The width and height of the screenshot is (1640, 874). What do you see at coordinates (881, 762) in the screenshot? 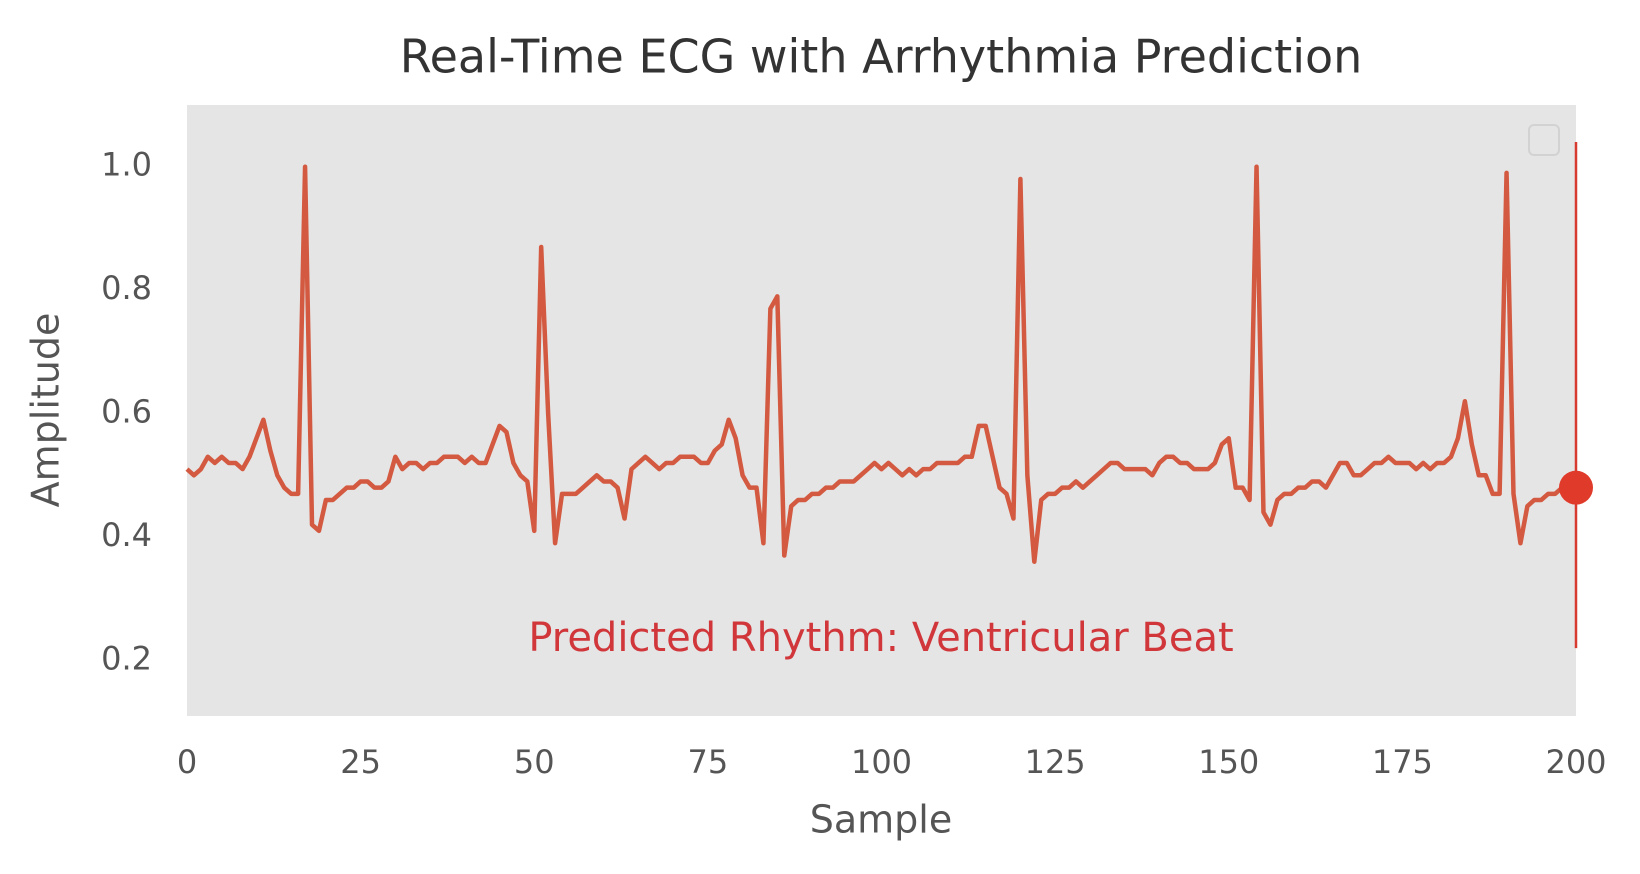
I see `x-tick-label: 100` at bounding box center [881, 762].